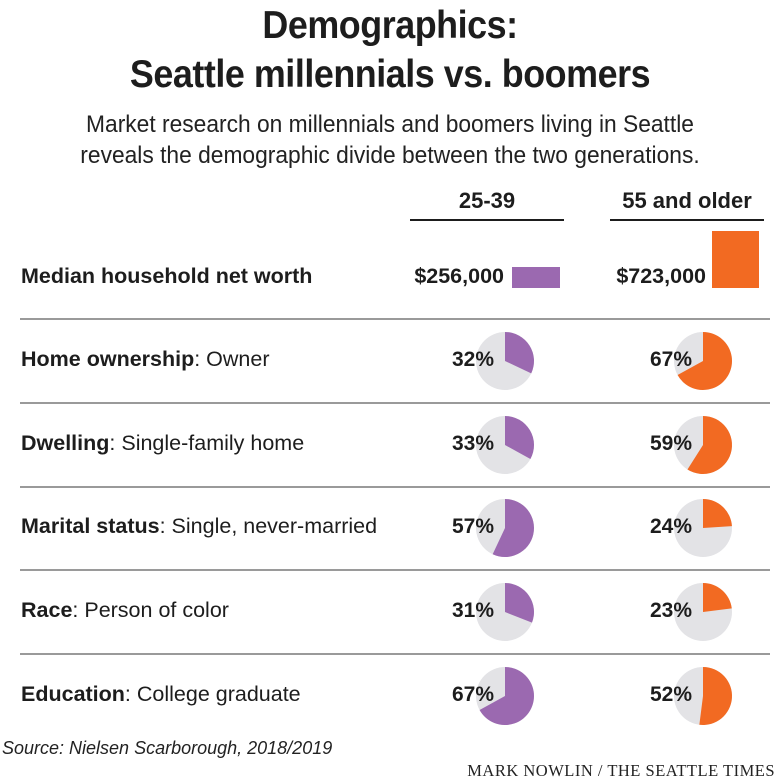 The width and height of the screenshot is (780, 783). I want to click on row-detail: : College graduate, so click(212, 694).